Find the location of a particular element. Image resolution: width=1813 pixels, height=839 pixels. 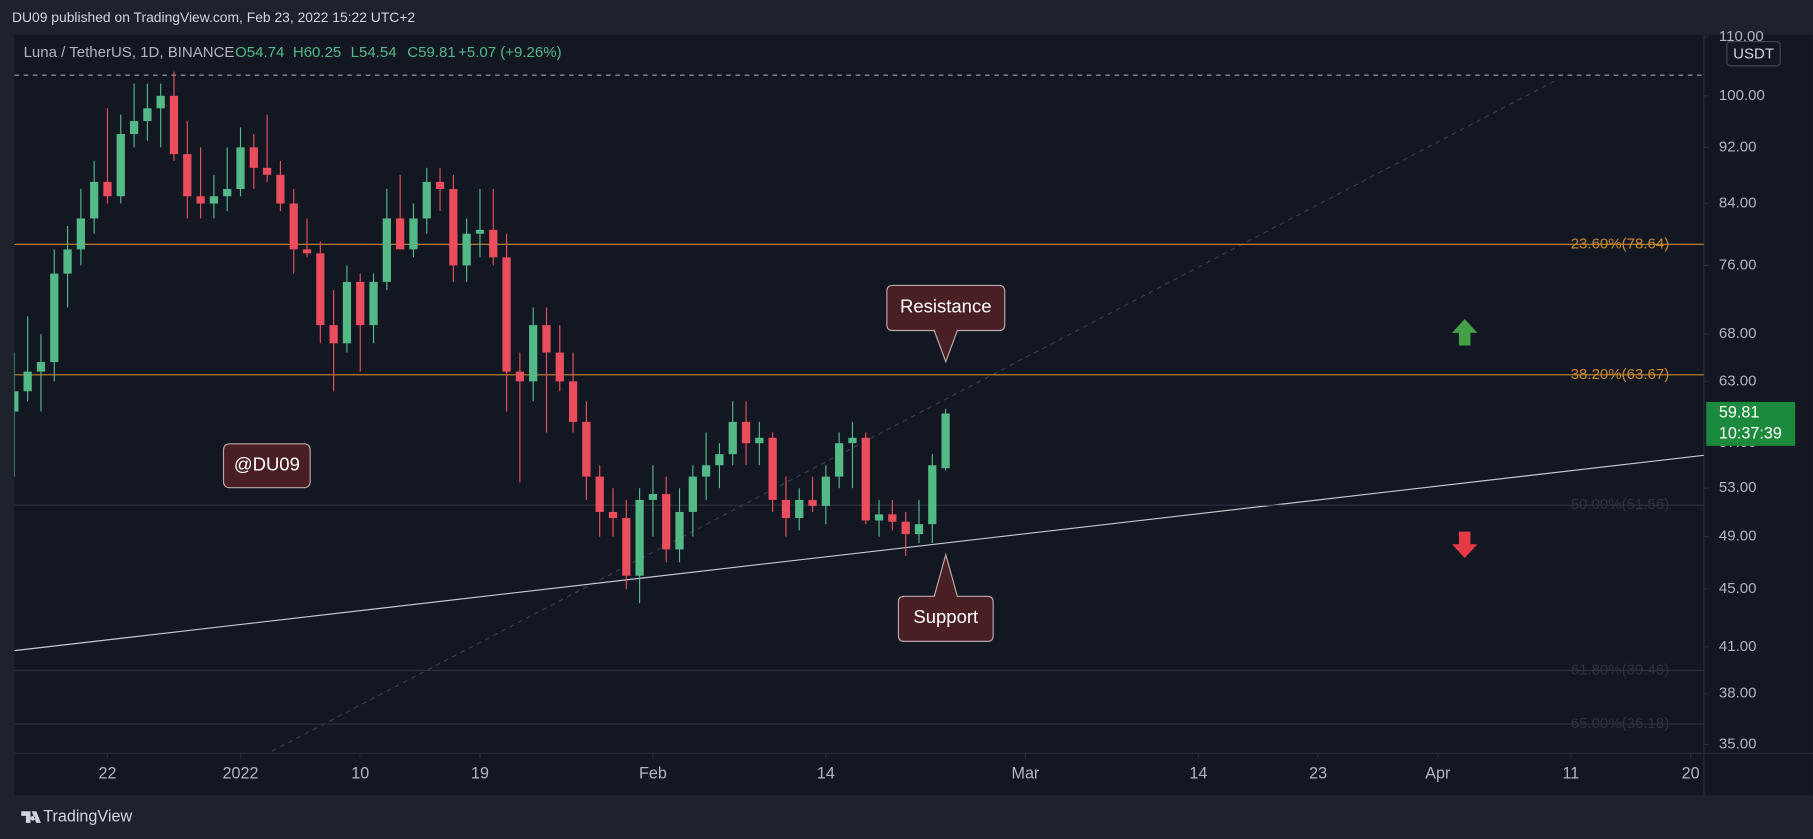

x-tick-label: Apr is located at coordinates (1438, 774).